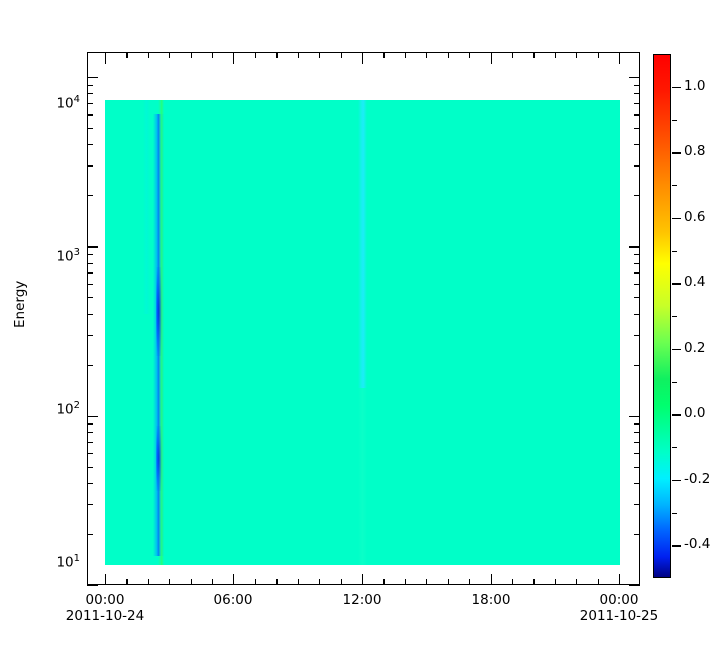 This screenshot has width=724, height=656. I want to click on y-tick-label-2: 102, so click(68, 409).